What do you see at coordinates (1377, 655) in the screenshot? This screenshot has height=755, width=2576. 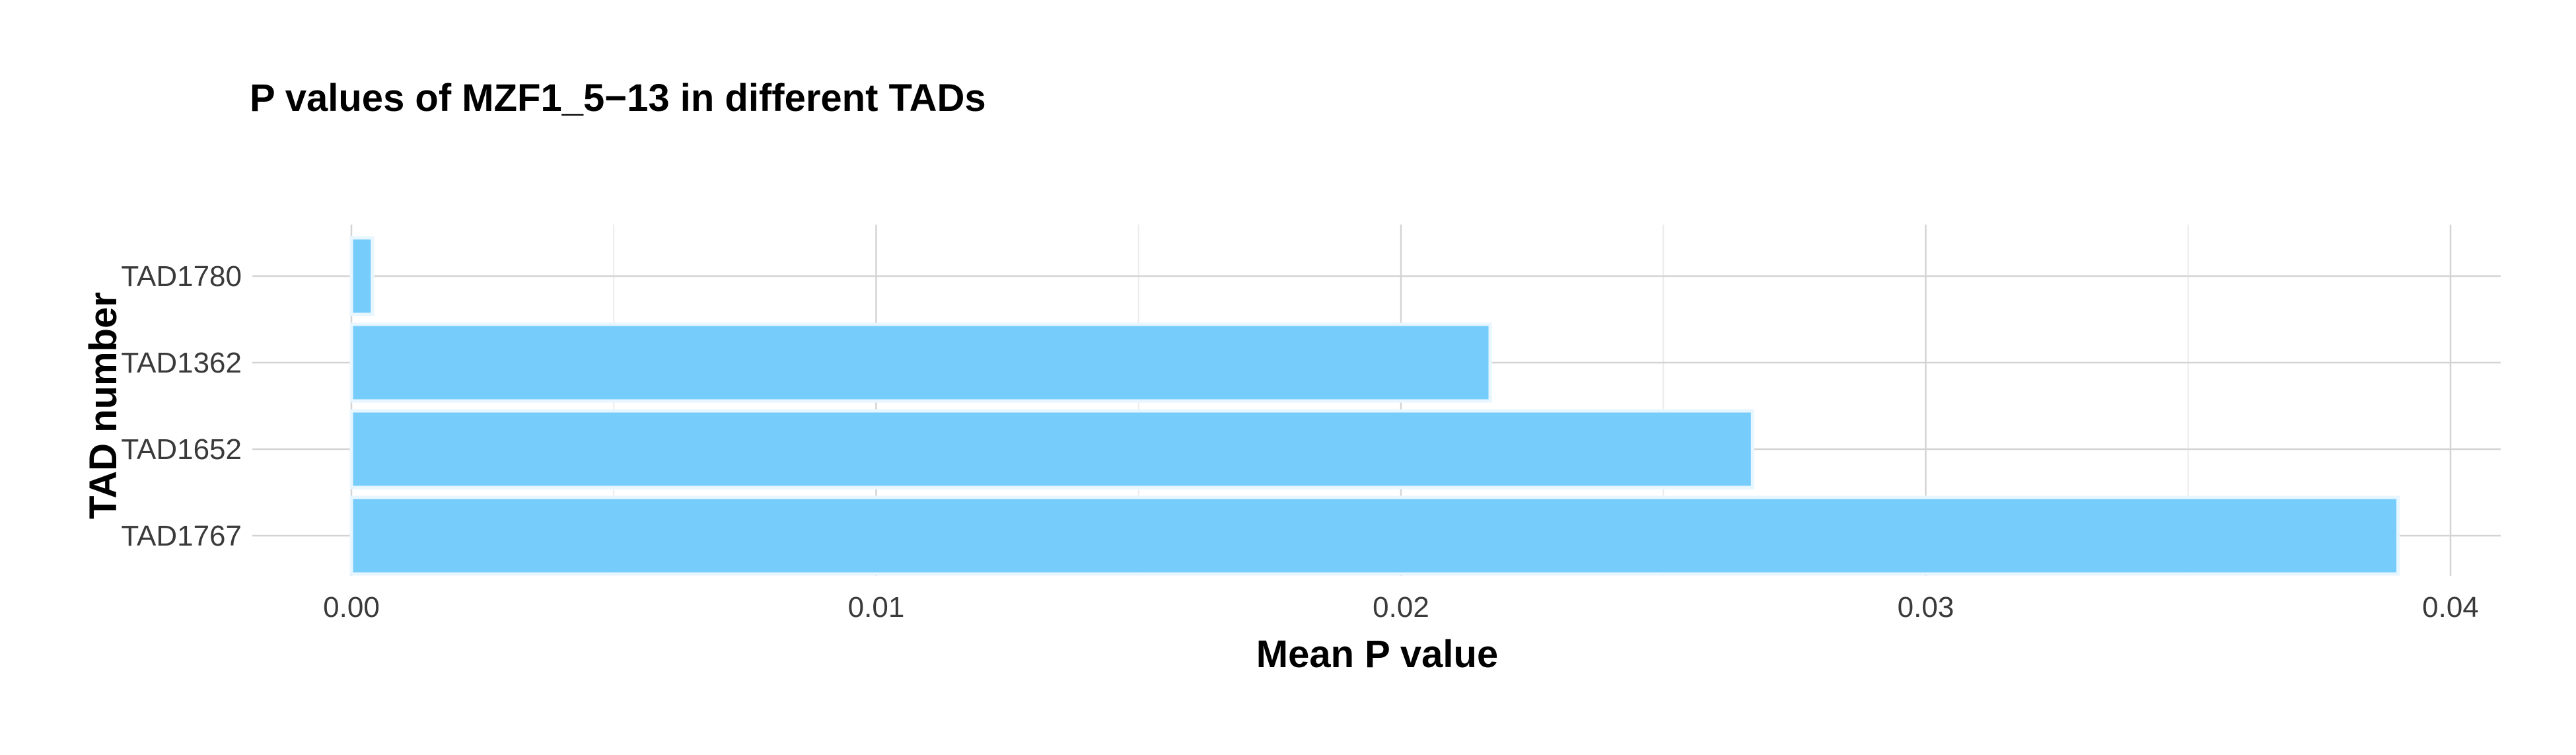 I see `x-axis-title: Mean P value` at bounding box center [1377, 655].